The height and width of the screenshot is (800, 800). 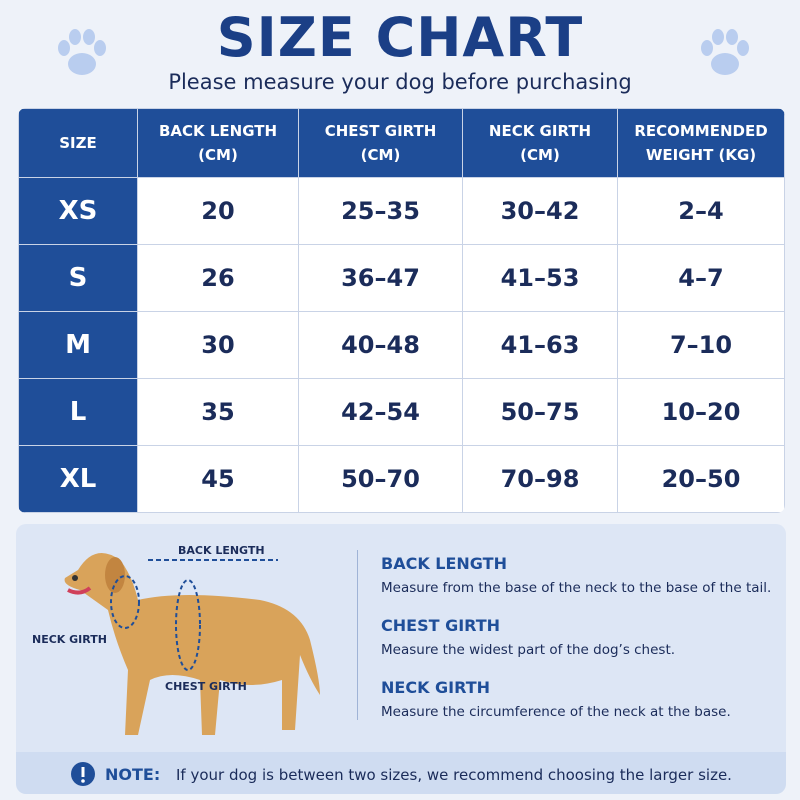 I want to click on header-cell: NECK GIRTH (CM), so click(x=540, y=143).